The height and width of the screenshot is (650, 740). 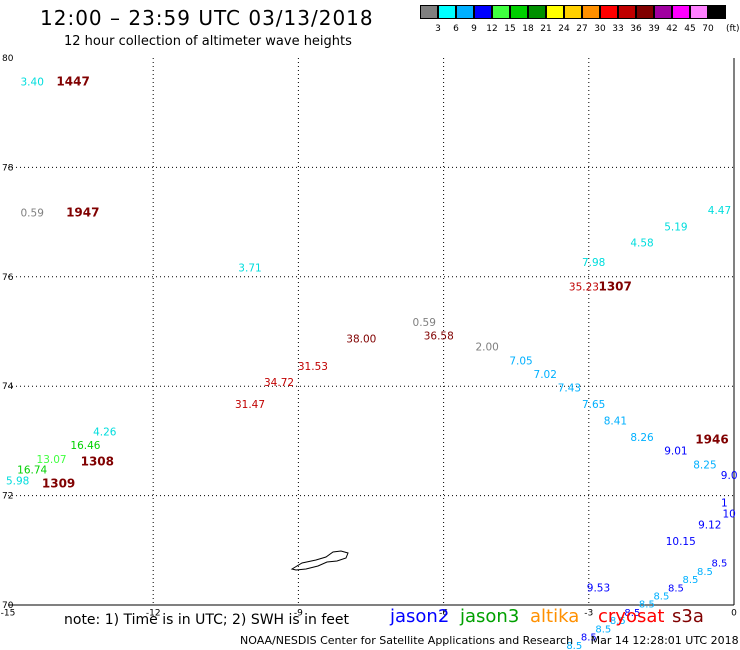 I want to click on legend-label: 45, so click(x=690, y=29).